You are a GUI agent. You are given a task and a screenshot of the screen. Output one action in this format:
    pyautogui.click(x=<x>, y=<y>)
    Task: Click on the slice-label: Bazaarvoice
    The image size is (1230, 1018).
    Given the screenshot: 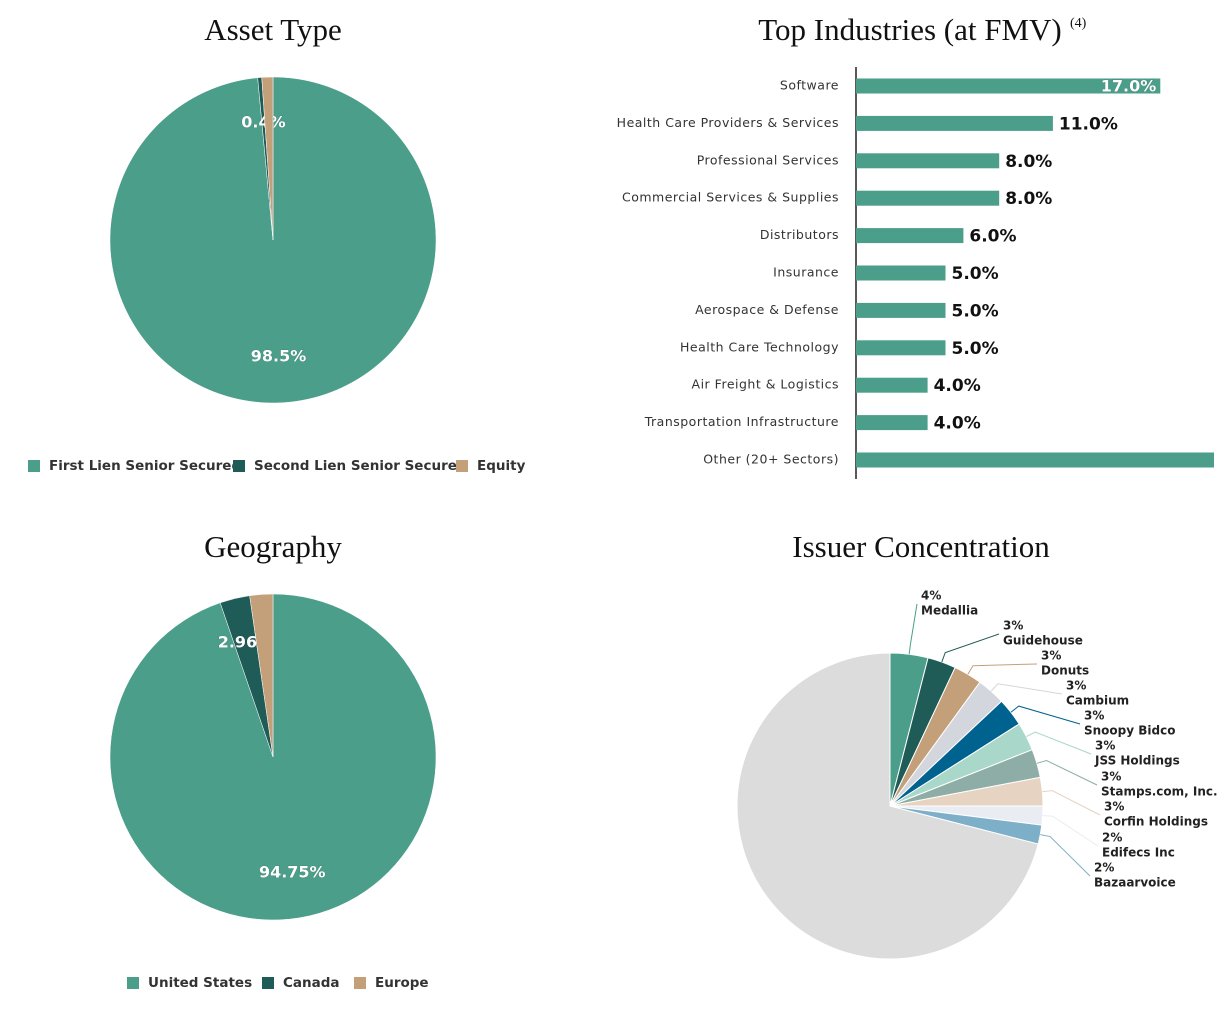 What is the action you would take?
    pyautogui.click(x=1135, y=883)
    